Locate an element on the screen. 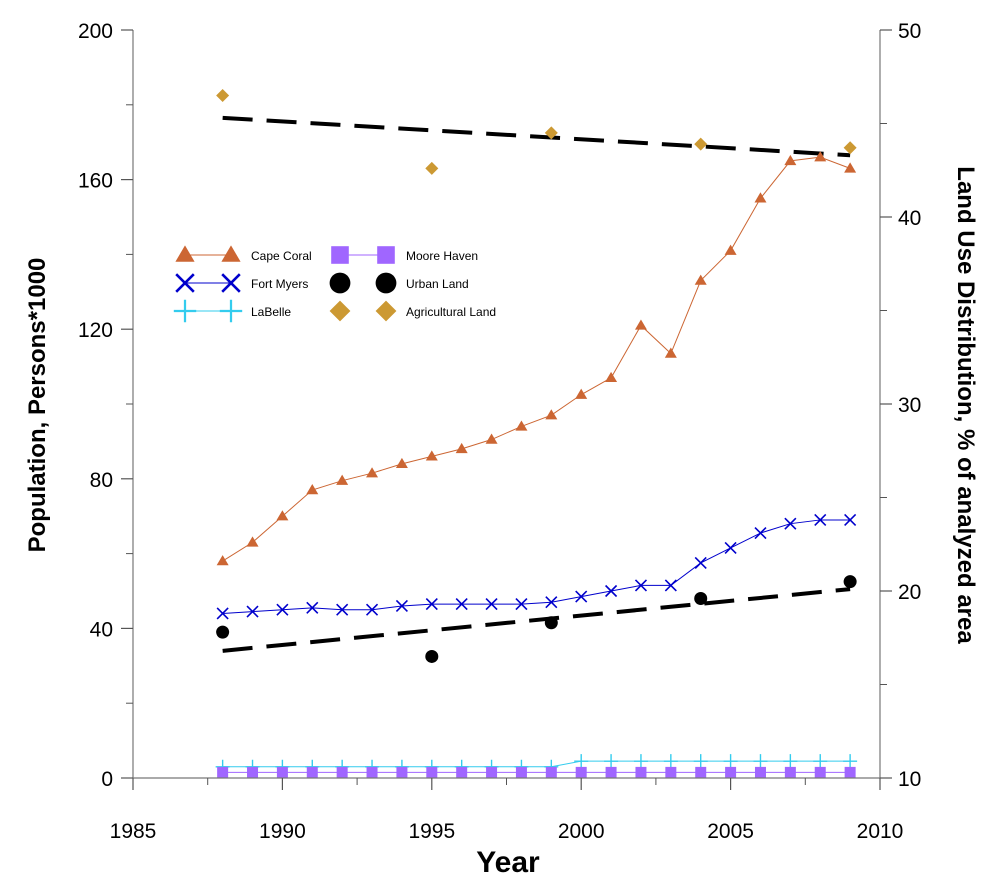  legend-label-fort-myers: Fort Myers is located at coordinates (279, 284).